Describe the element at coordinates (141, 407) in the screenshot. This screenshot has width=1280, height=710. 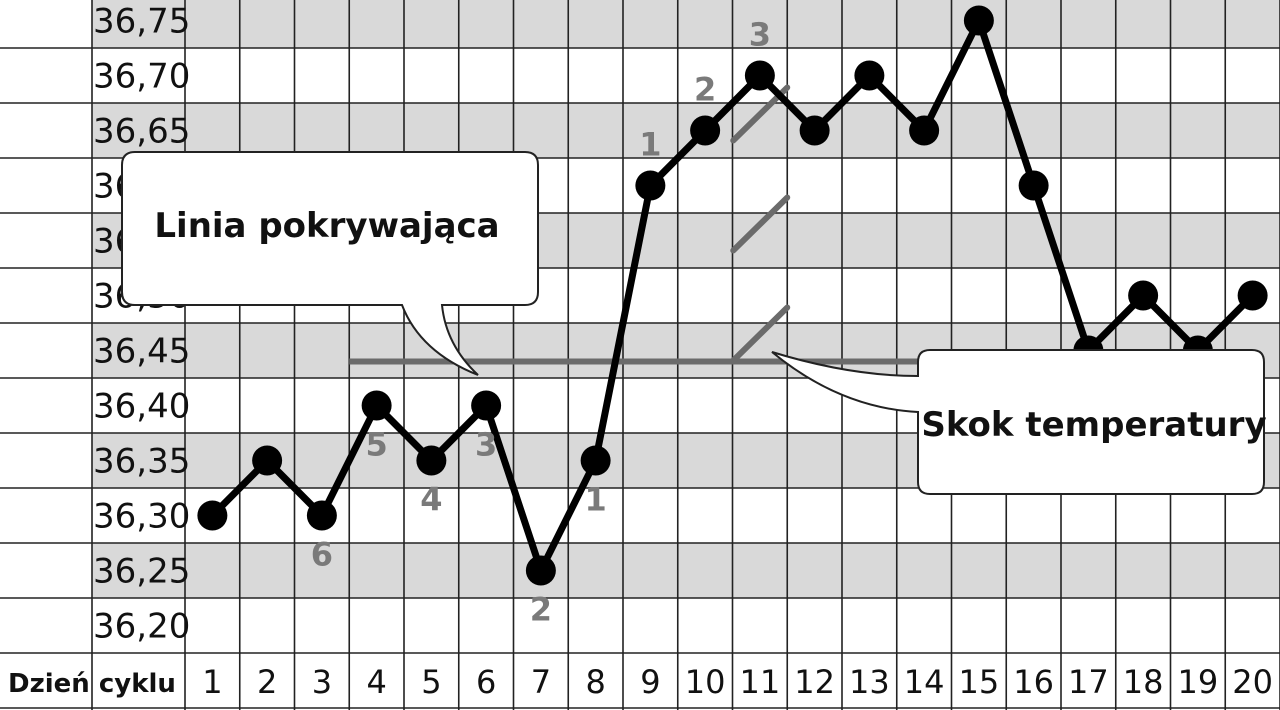
I see `y-tick-label: 36,40` at that location.